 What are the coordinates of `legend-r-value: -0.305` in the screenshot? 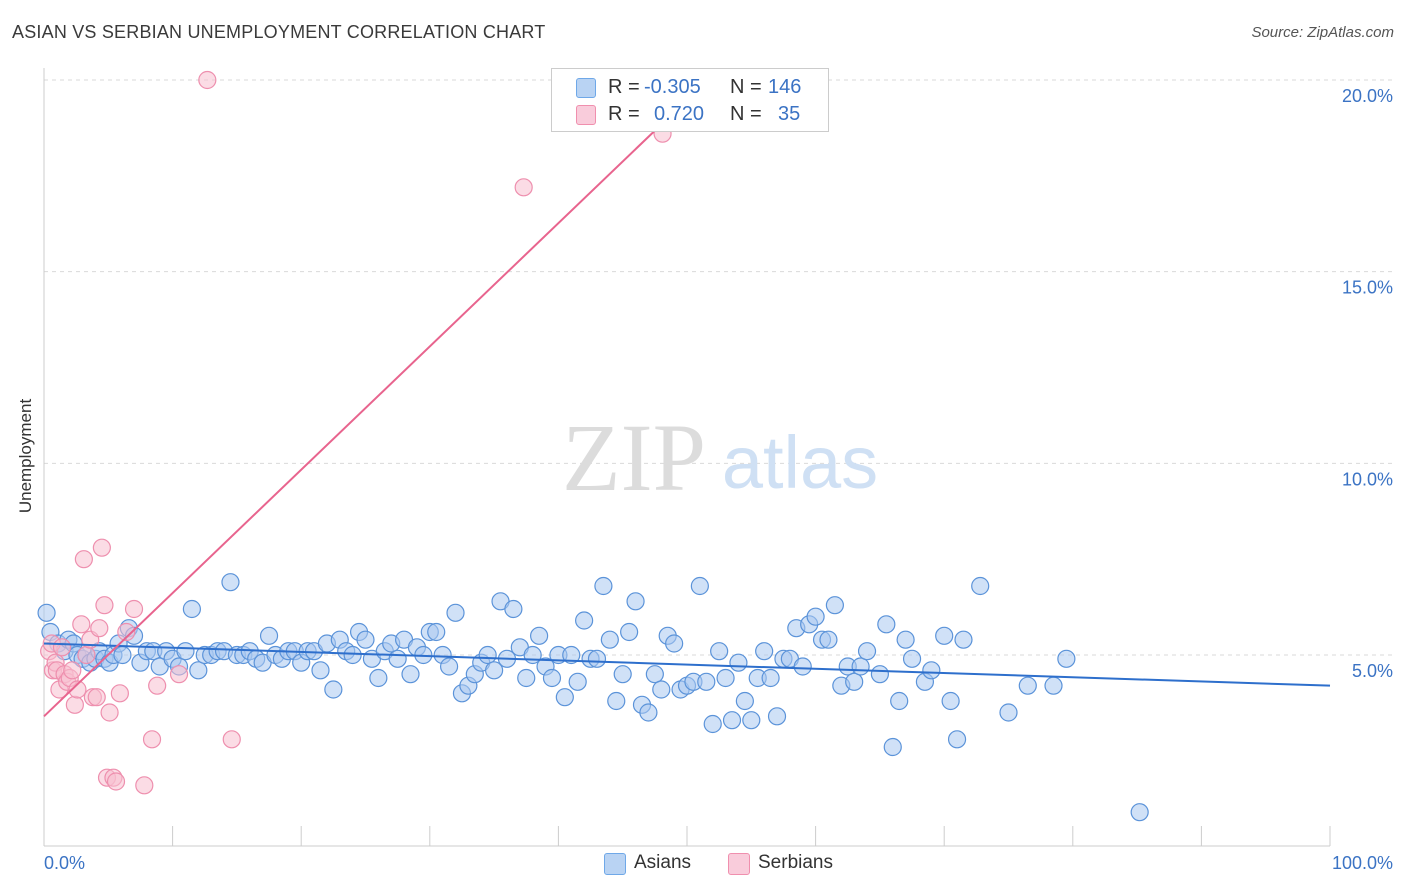 It's located at (672, 87).